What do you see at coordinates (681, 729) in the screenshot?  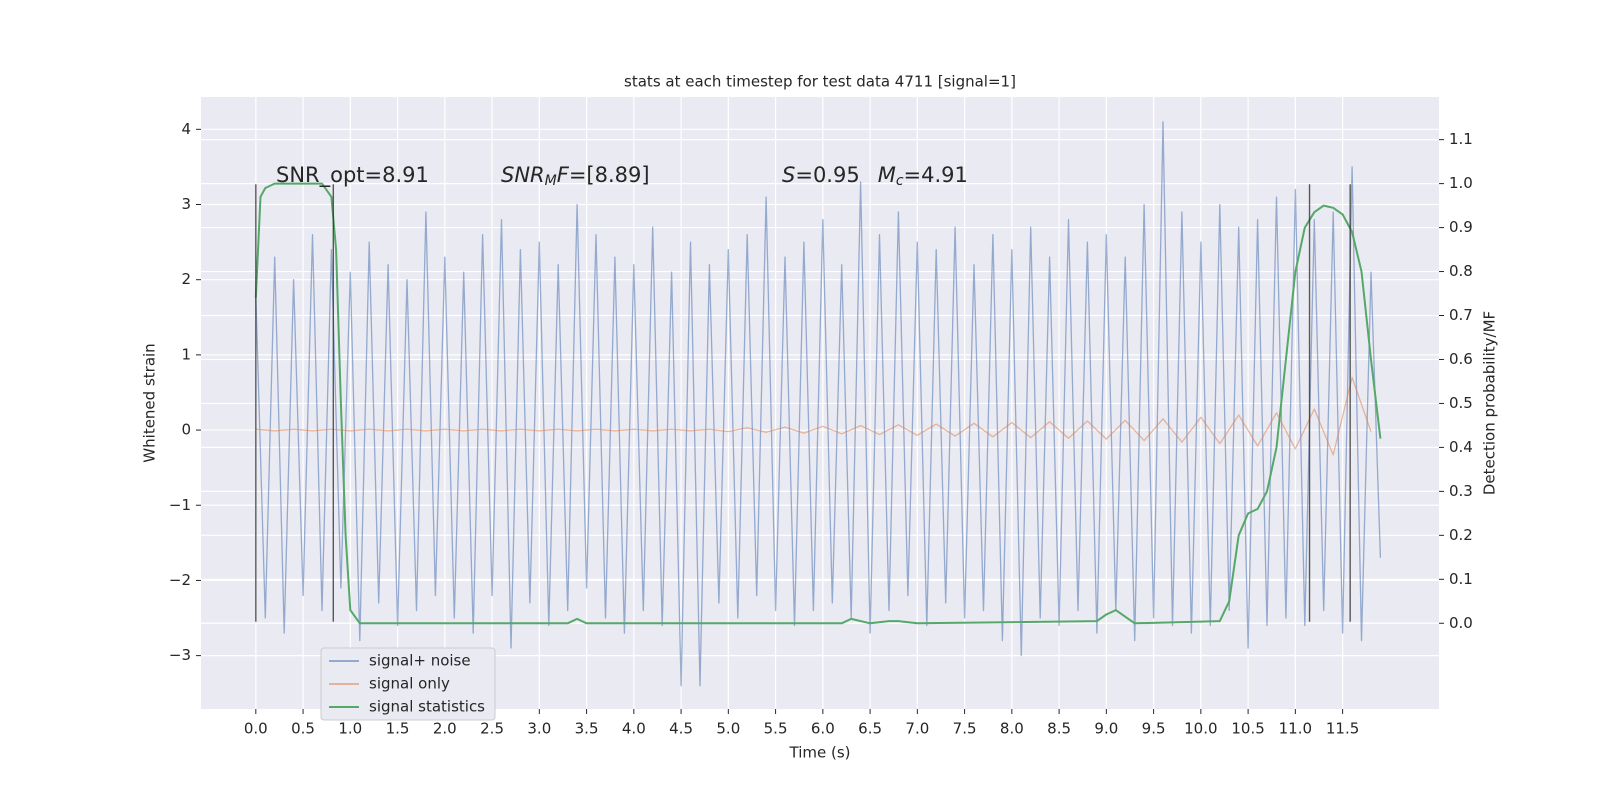 I see `x-tick-label: 4.5` at bounding box center [681, 729].